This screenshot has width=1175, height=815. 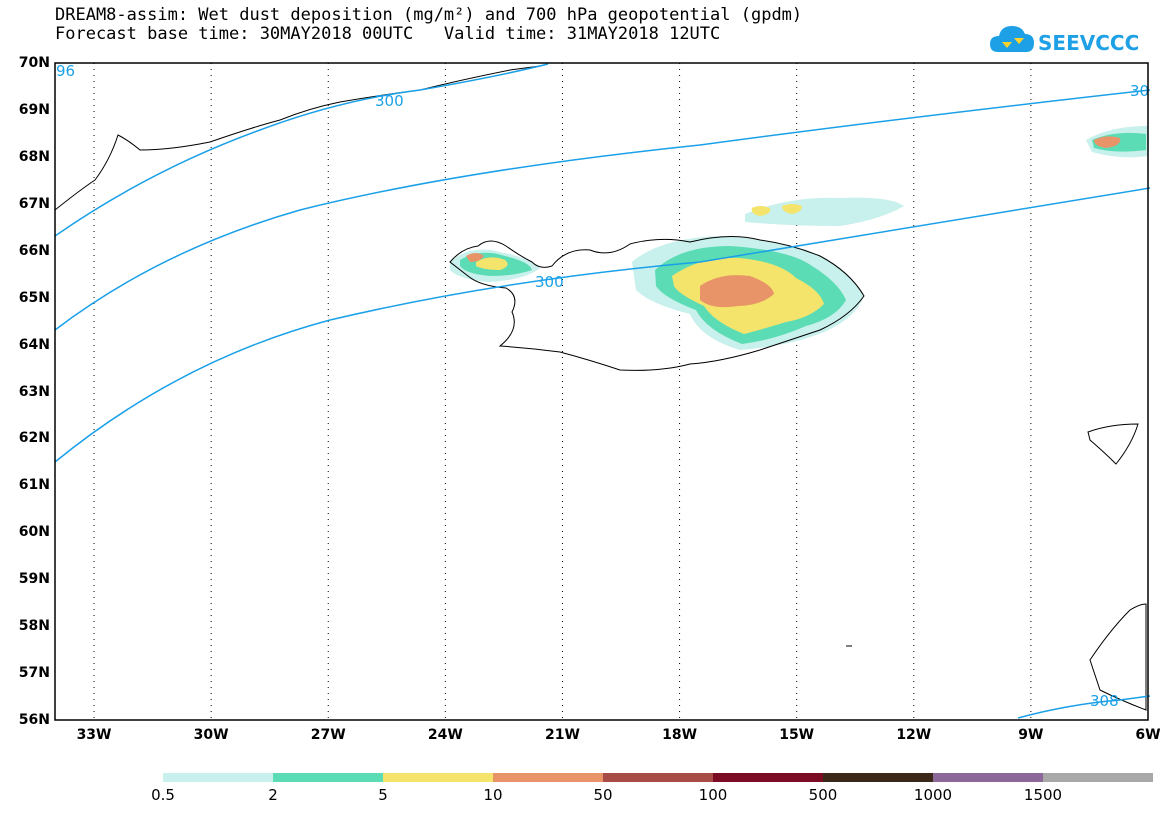 What do you see at coordinates (34, 203) in the screenshot?
I see `lat-label: 67N` at bounding box center [34, 203].